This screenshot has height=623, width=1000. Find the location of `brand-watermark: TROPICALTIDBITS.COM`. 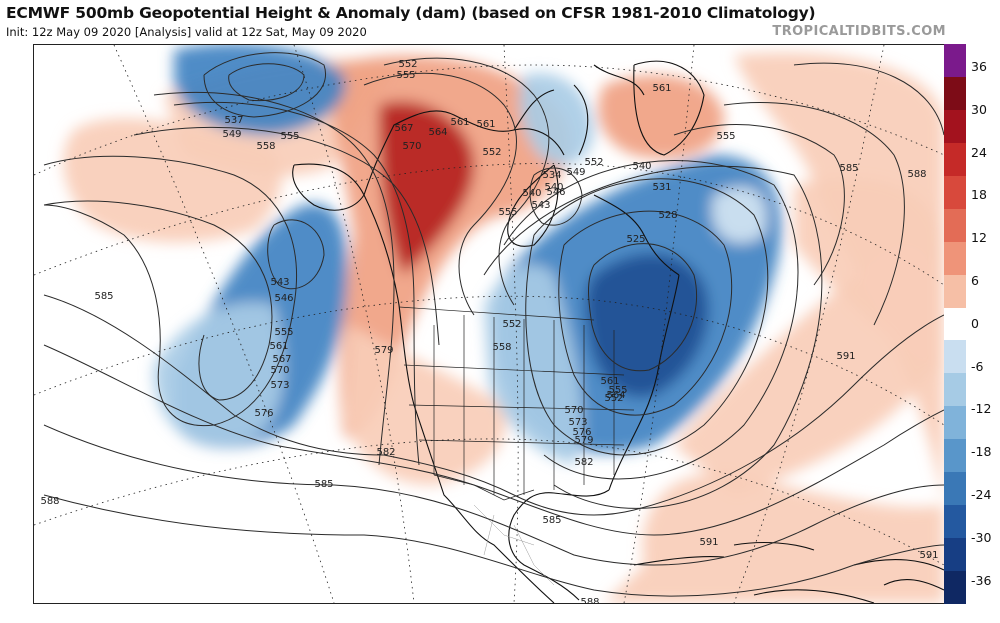

brand-watermark: TROPICALTIDBITS.COM is located at coordinates (859, 31).